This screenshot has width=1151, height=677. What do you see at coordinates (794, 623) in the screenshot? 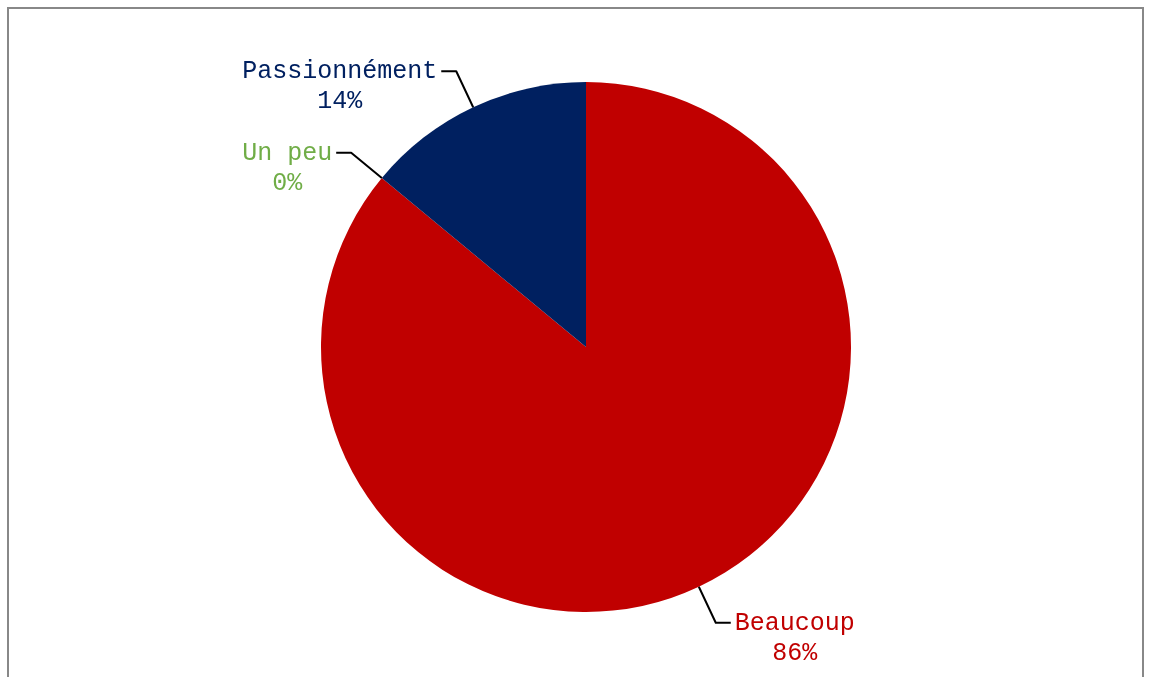
I see `slice-label: Beaucoup` at bounding box center [794, 623].